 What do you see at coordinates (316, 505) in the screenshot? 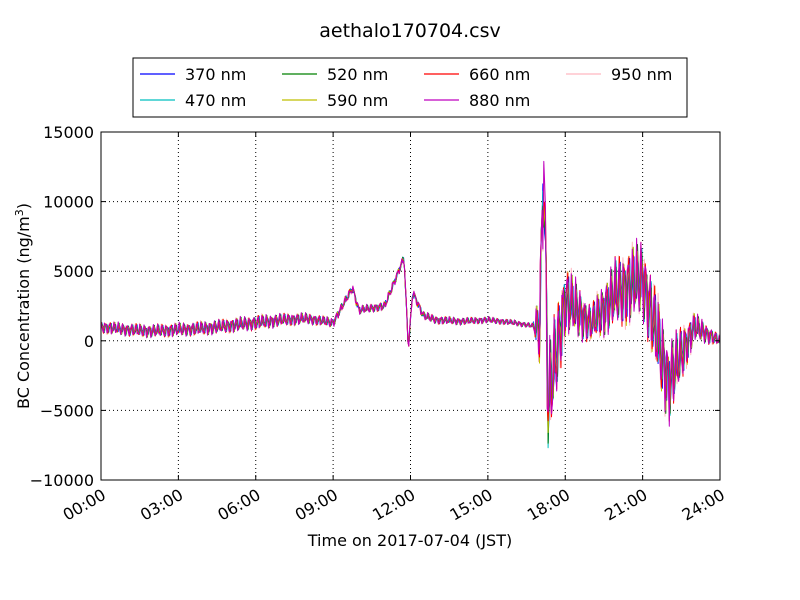
I see `x-tick-label: 09:00` at bounding box center [316, 505].